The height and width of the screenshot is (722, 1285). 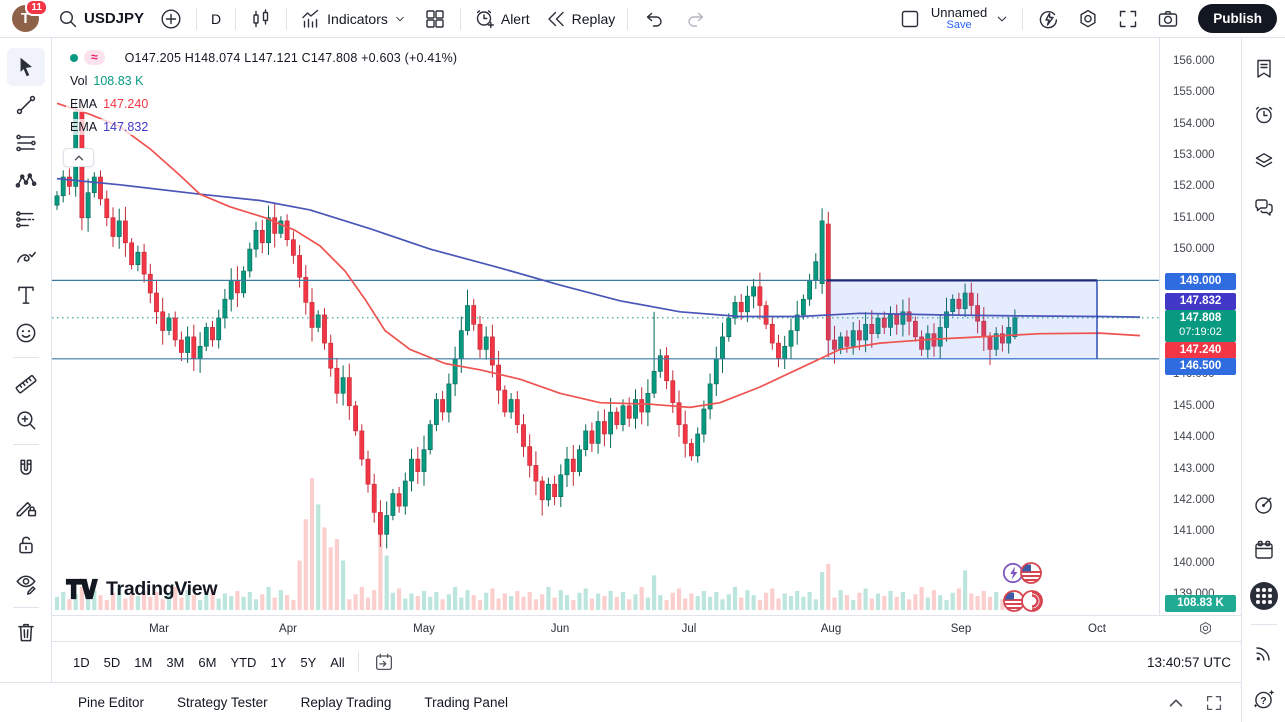 What do you see at coordinates (337, 662) in the screenshot?
I see `range-button-all: All` at bounding box center [337, 662].